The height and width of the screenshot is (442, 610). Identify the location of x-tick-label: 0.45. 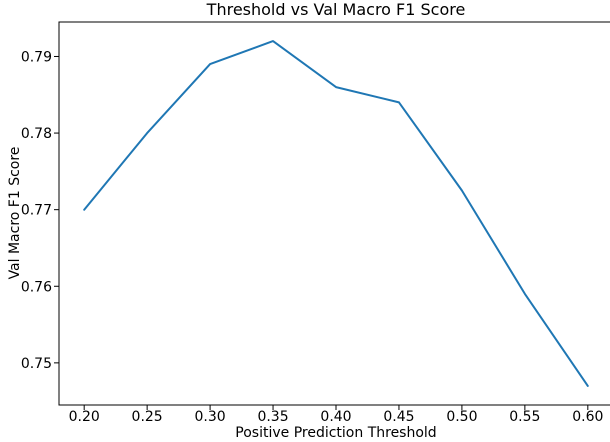
(398, 417).